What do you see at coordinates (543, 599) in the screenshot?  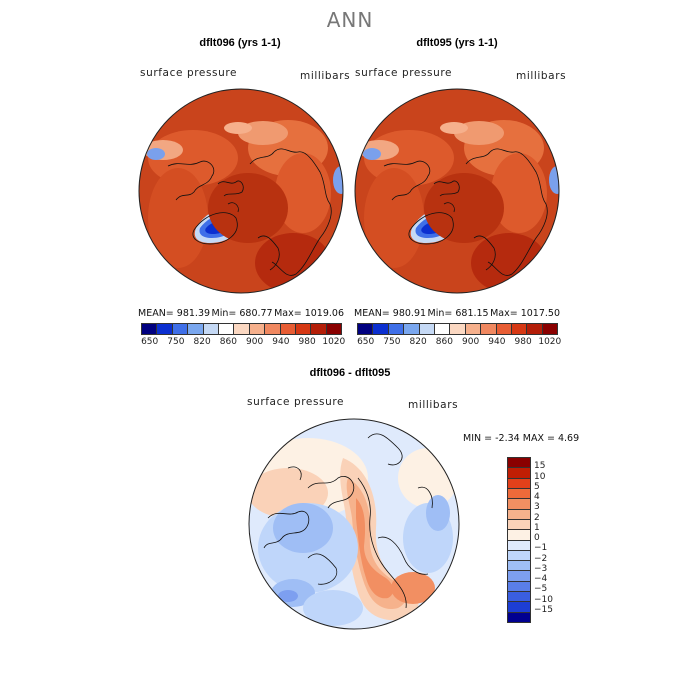 I see `colorbar-tick-label: −10` at bounding box center [543, 599].